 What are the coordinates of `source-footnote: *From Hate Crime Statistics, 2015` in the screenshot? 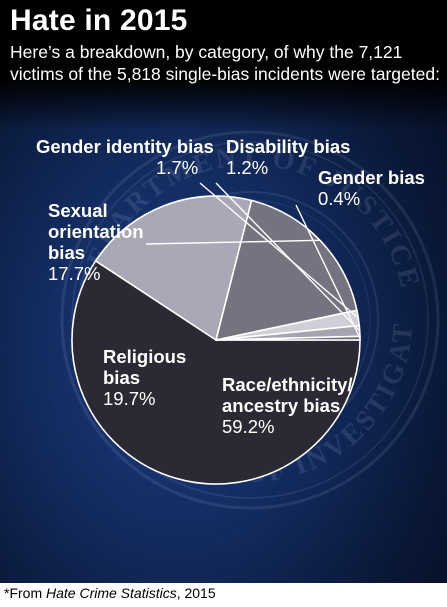 It's located at (110, 593).